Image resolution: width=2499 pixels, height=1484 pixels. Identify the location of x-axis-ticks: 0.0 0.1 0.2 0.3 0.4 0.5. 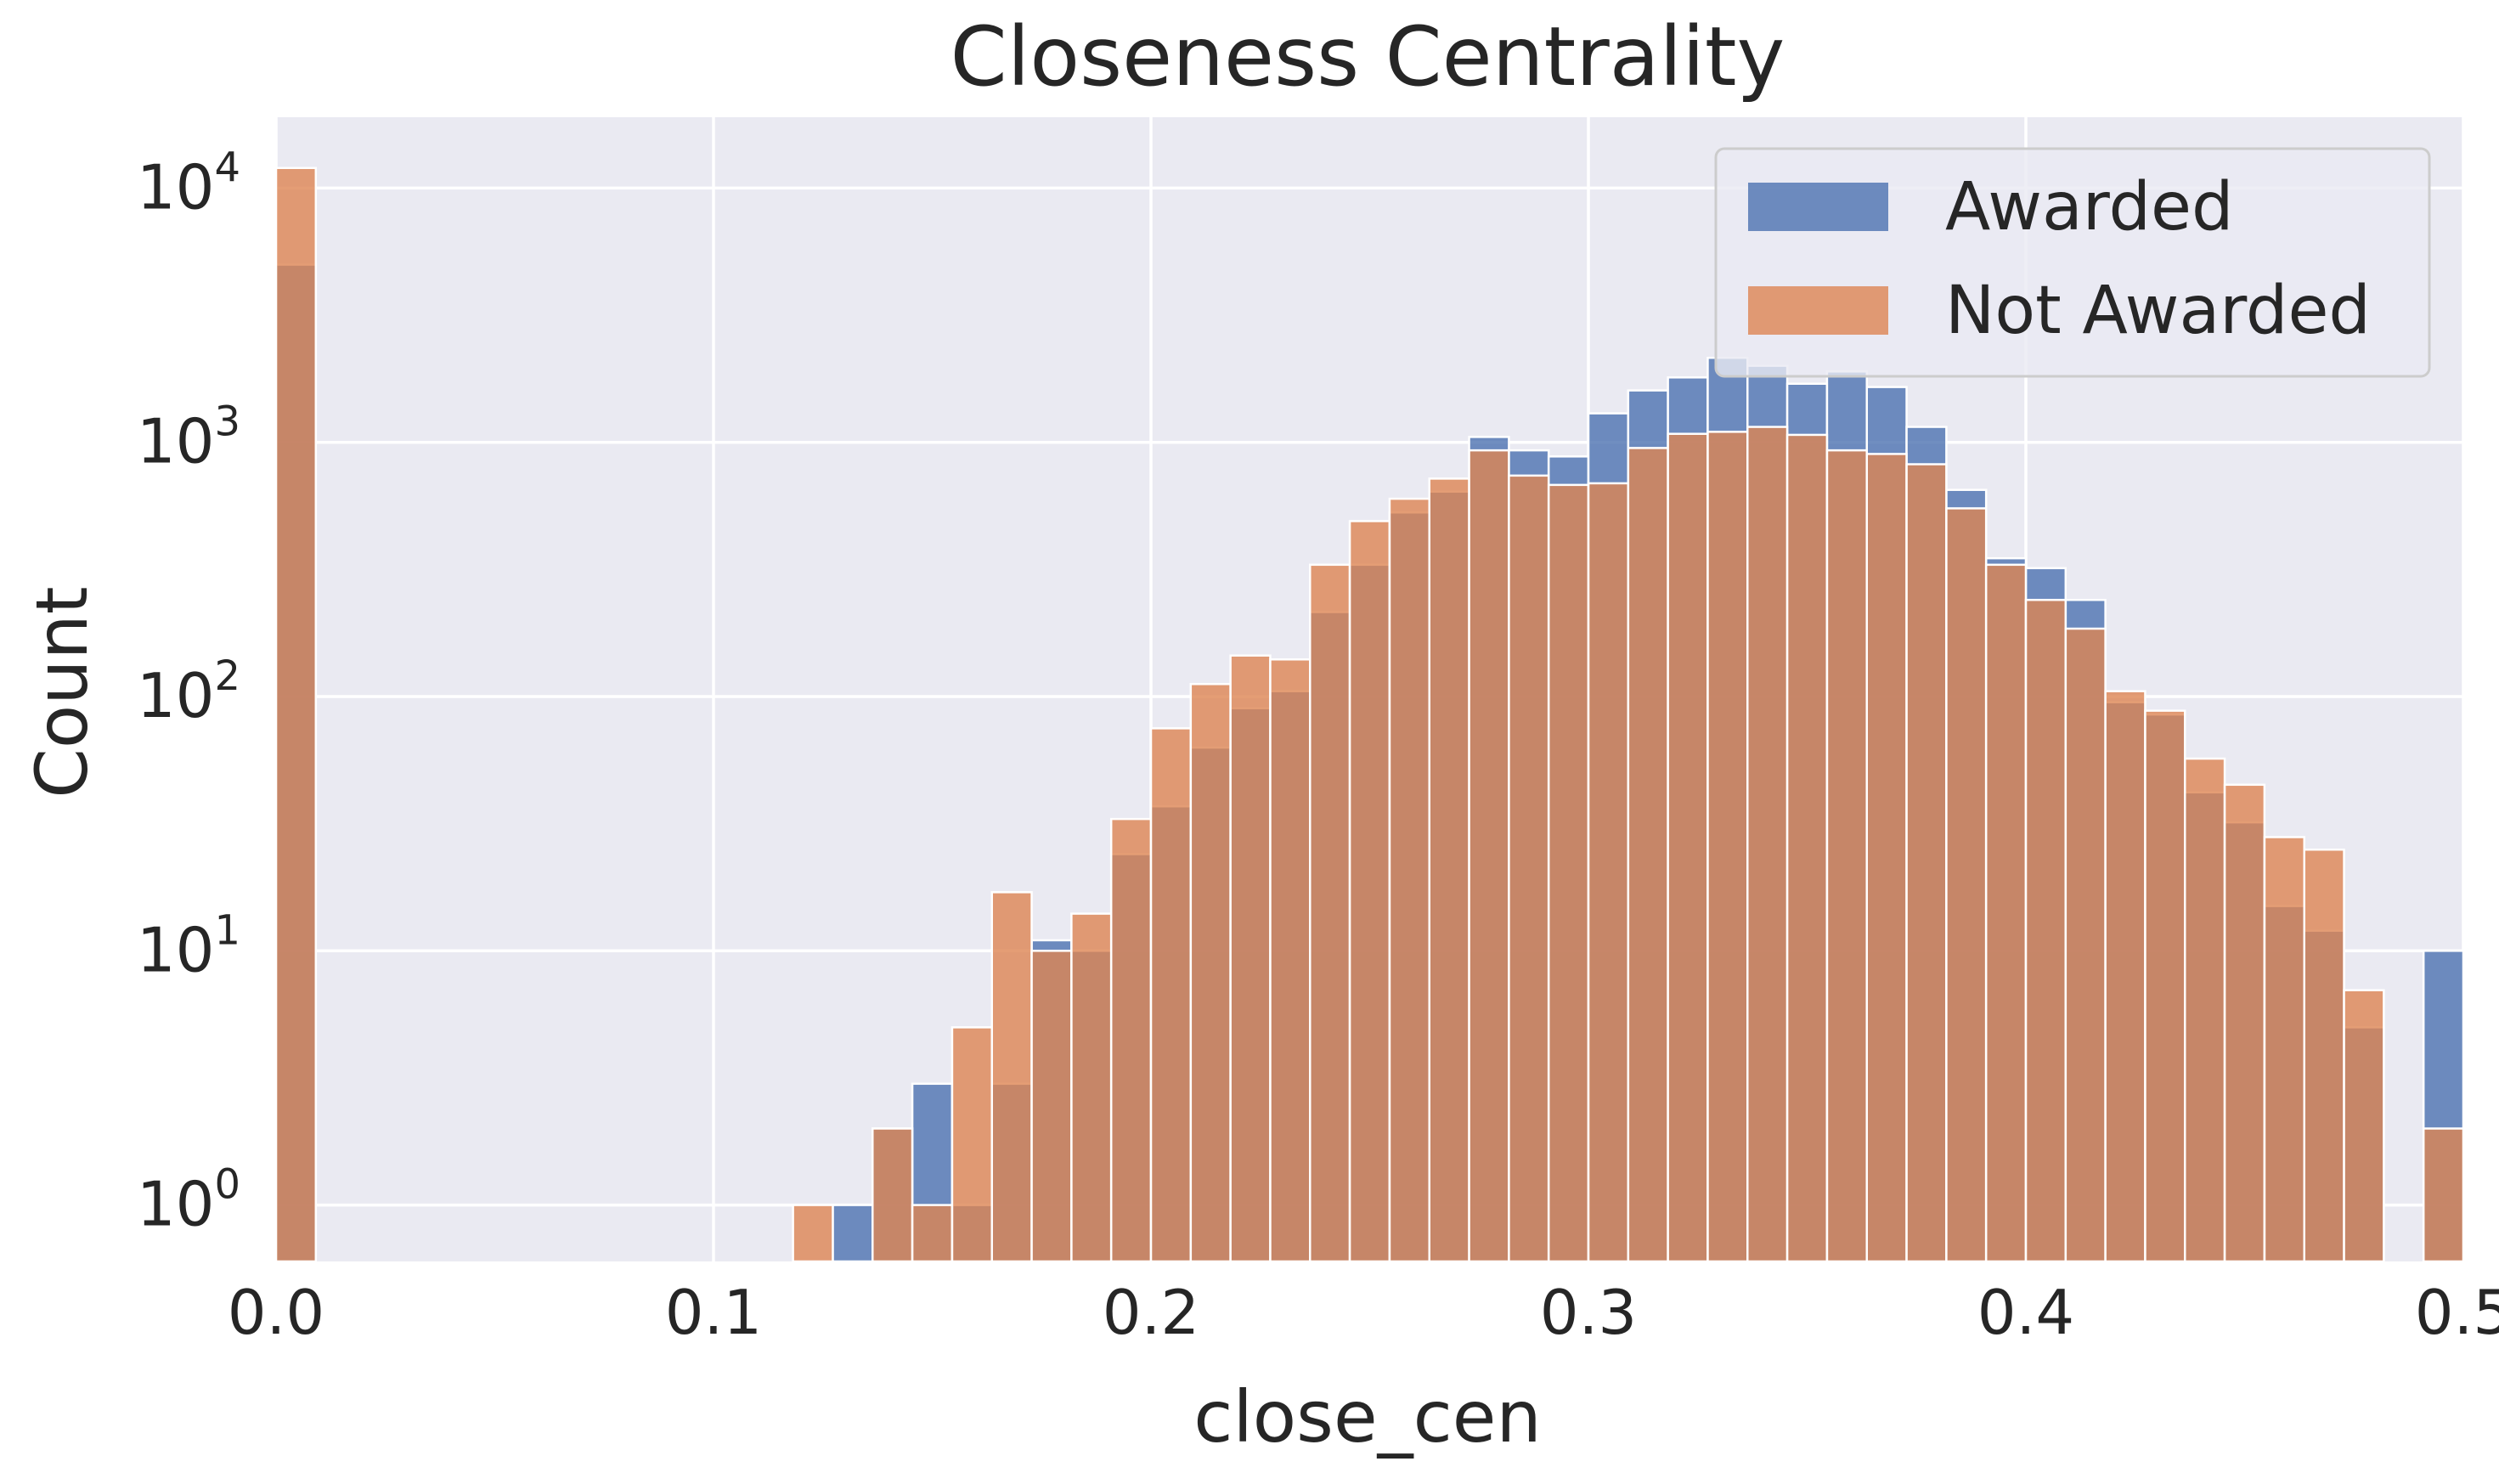
(1363, 1312).